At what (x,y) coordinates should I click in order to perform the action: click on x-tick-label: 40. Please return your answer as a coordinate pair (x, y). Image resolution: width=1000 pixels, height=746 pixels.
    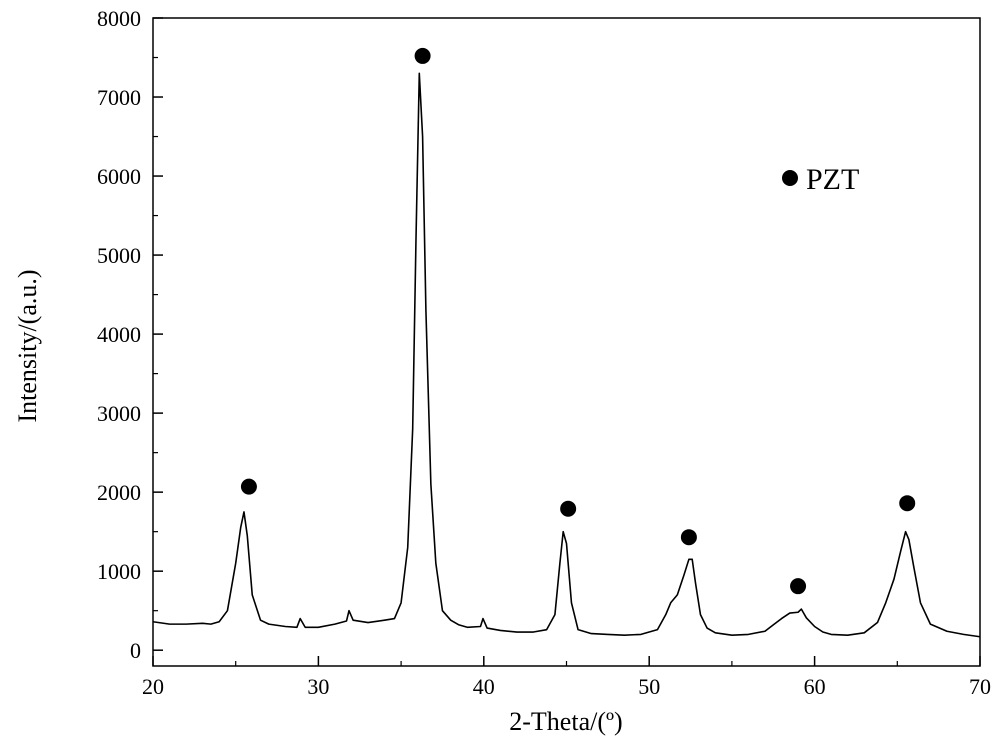
    Looking at the image, I should click on (484, 686).